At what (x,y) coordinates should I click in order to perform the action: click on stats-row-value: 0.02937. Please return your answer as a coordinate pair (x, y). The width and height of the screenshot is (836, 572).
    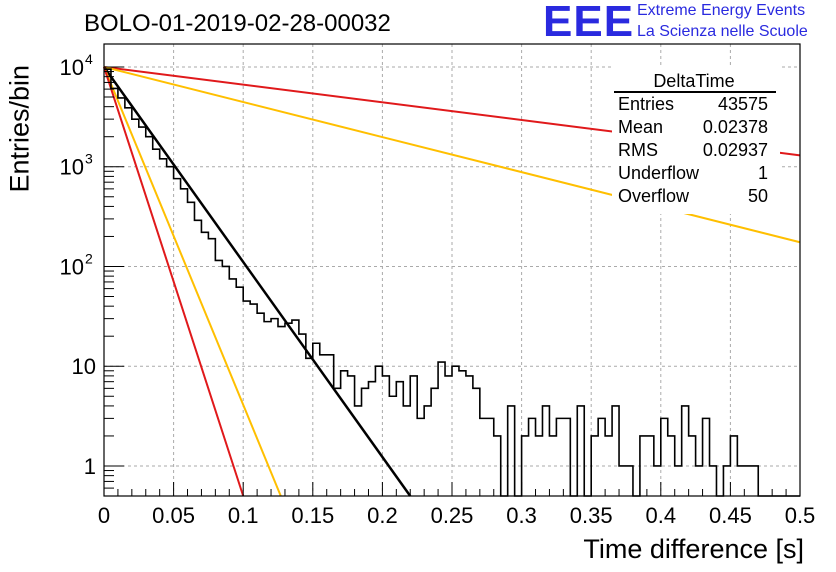
    Looking at the image, I should click on (735, 150).